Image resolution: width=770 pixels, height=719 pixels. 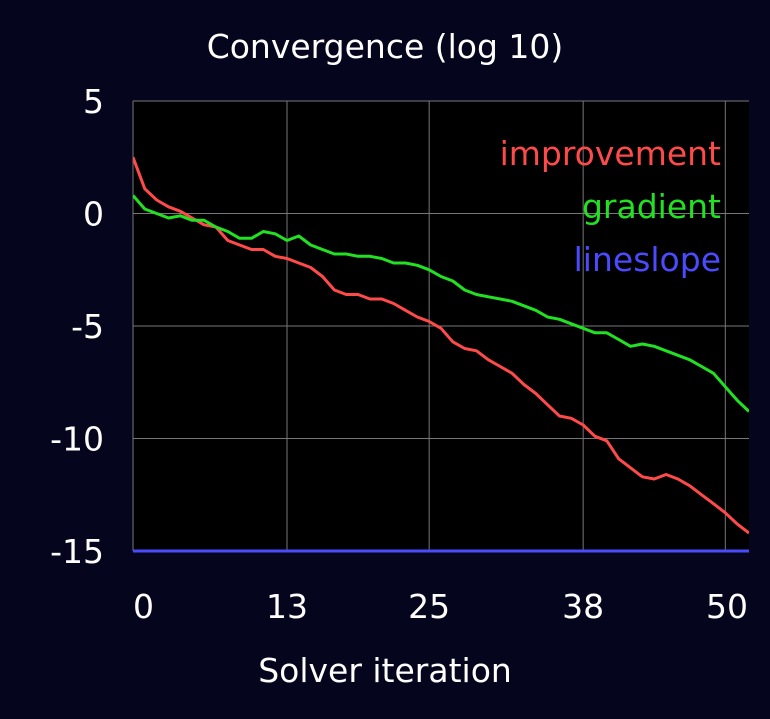 What do you see at coordinates (93, 214) in the screenshot?
I see `y-tick-label: 0` at bounding box center [93, 214].